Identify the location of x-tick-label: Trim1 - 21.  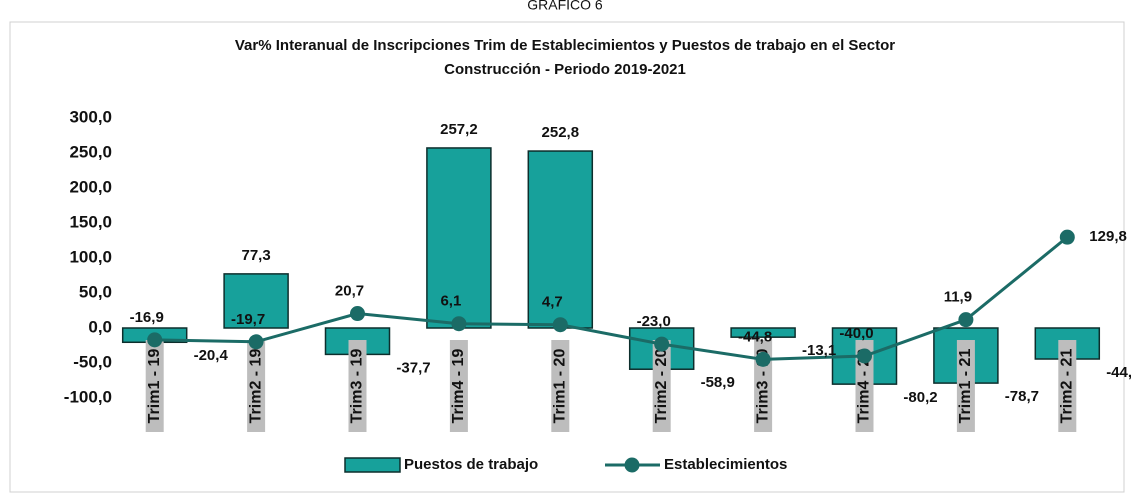
(965, 386).